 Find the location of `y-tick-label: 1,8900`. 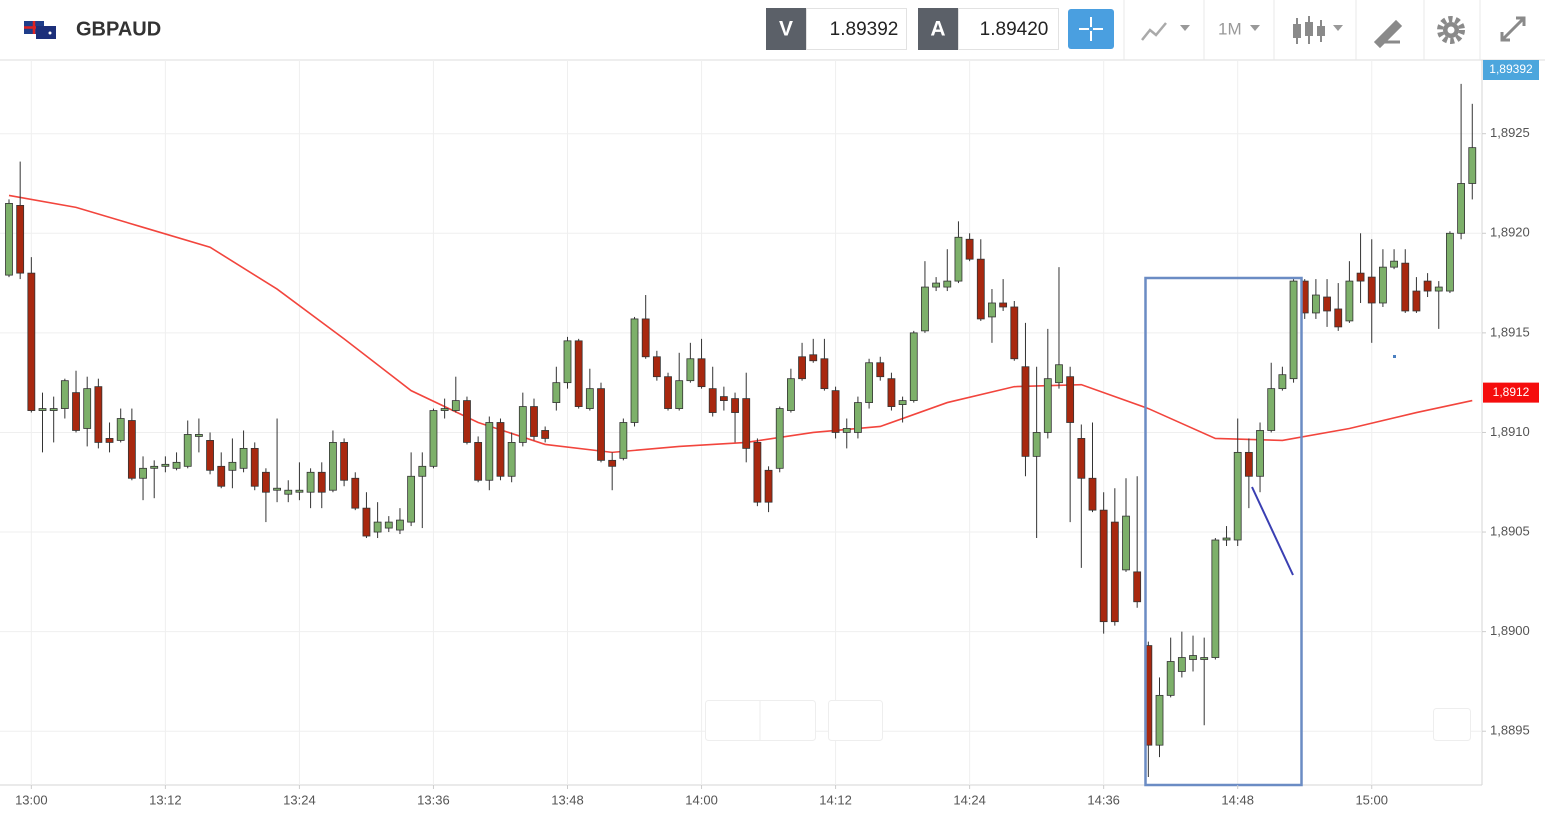

y-tick-label: 1,8900 is located at coordinates (1510, 630).